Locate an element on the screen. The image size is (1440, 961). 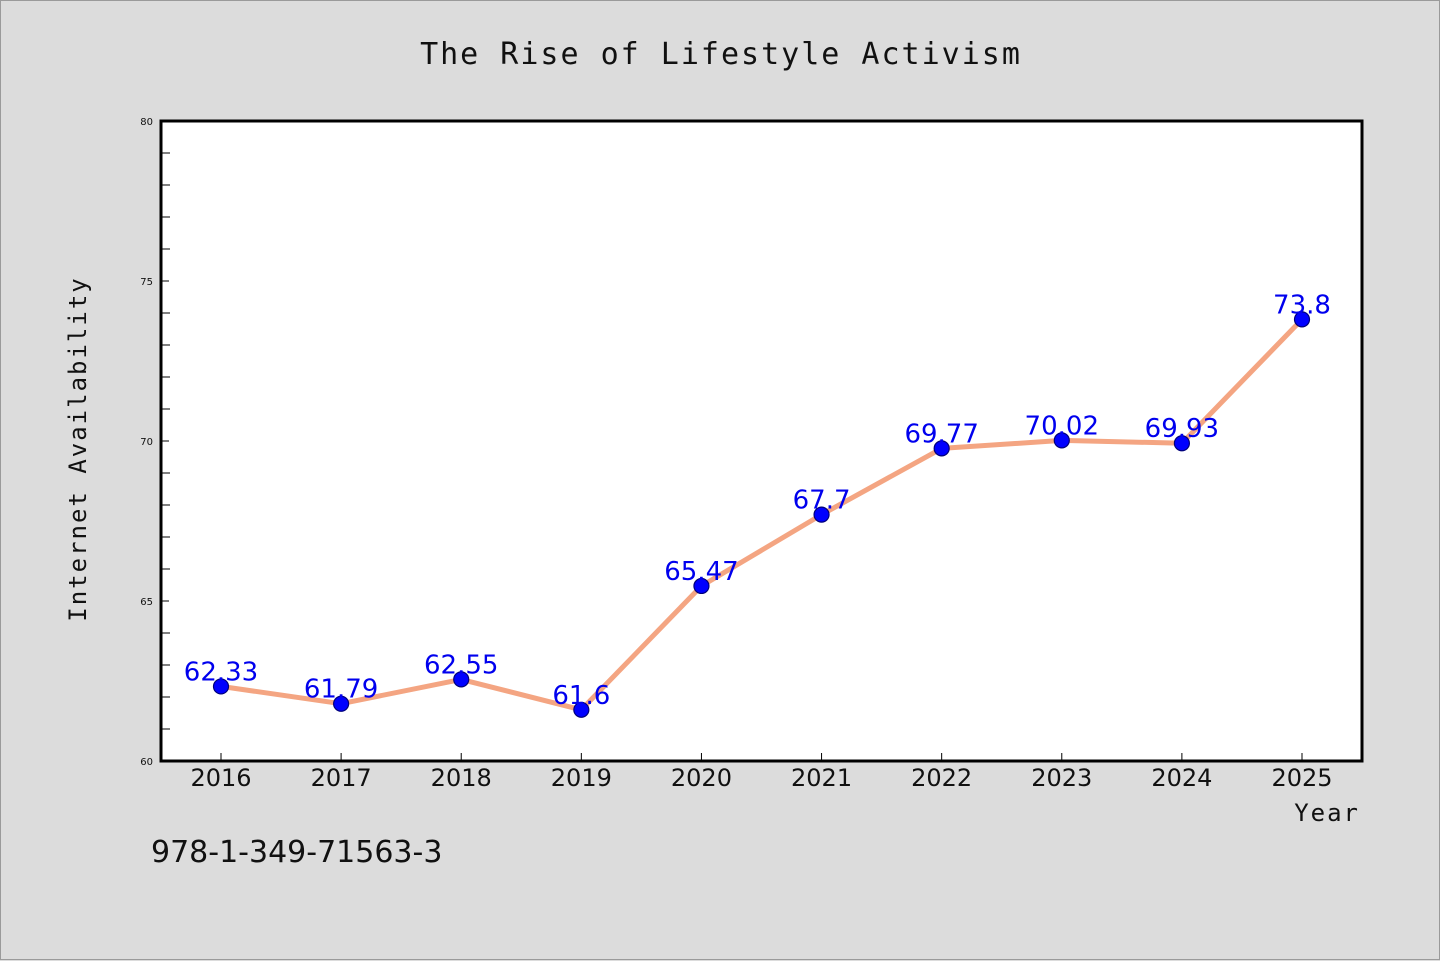
data-label: 65.47 is located at coordinates (701, 572).